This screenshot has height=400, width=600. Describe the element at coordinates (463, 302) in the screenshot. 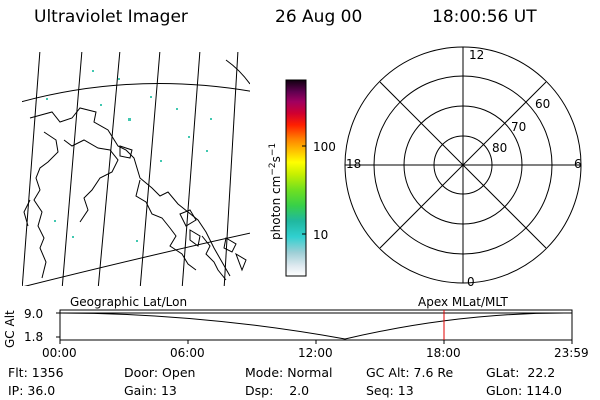

I see `apex-label: Apex MLat/MLT` at that location.